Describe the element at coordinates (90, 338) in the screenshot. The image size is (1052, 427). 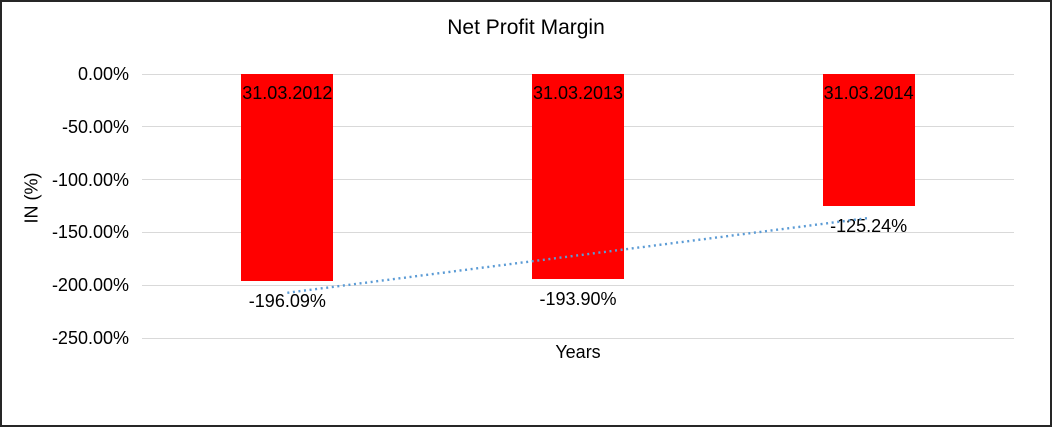
I see `y-axis-tick-label: -250.00%` at that location.